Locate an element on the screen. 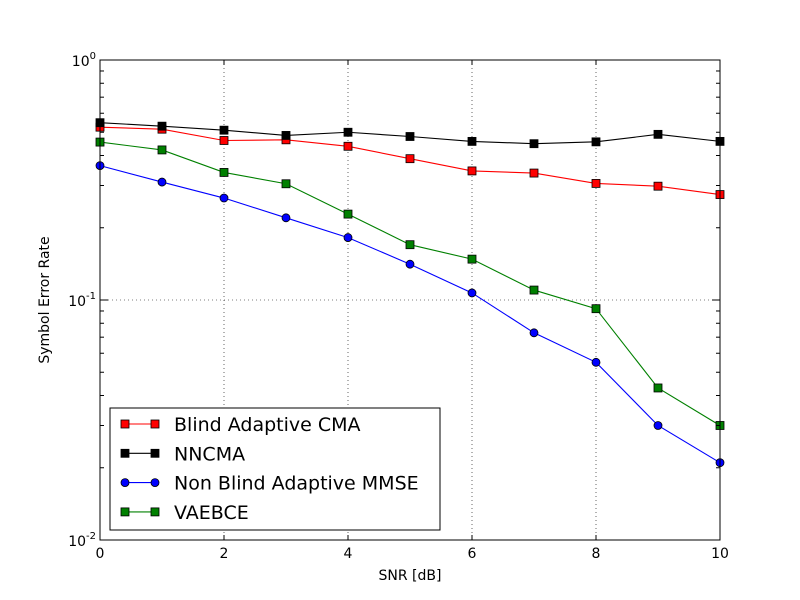  x-axis-label: SNR [dB] is located at coordinates (410, 576).